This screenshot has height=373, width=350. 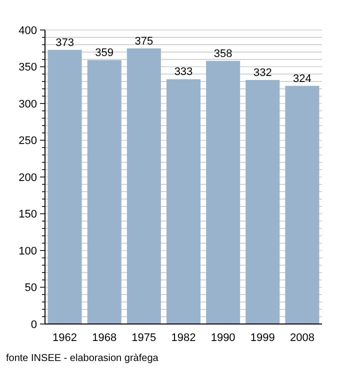 What do you see at coordinates (183, 72) in the screenshot?
I see `data-label: 333` at bounding box center [183, 72].